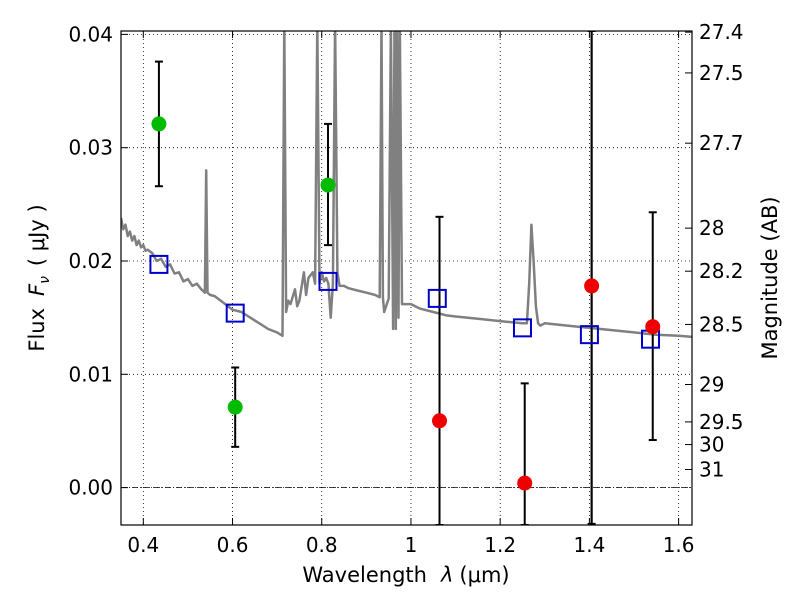 The image size is (800, 600). Describe the element at coordinates (90, 261) in the screenshot. I see `y-tick-label: 0.02` at that location.